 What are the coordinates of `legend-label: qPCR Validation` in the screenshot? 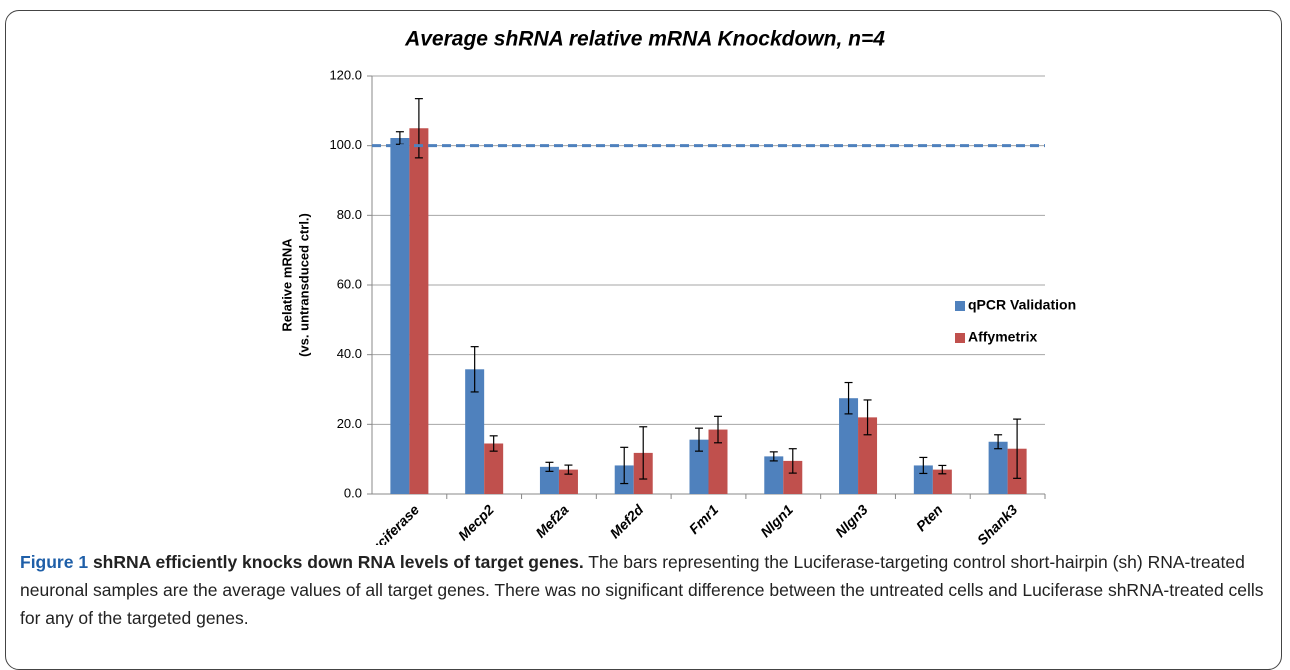 It's located at (1022, 305).